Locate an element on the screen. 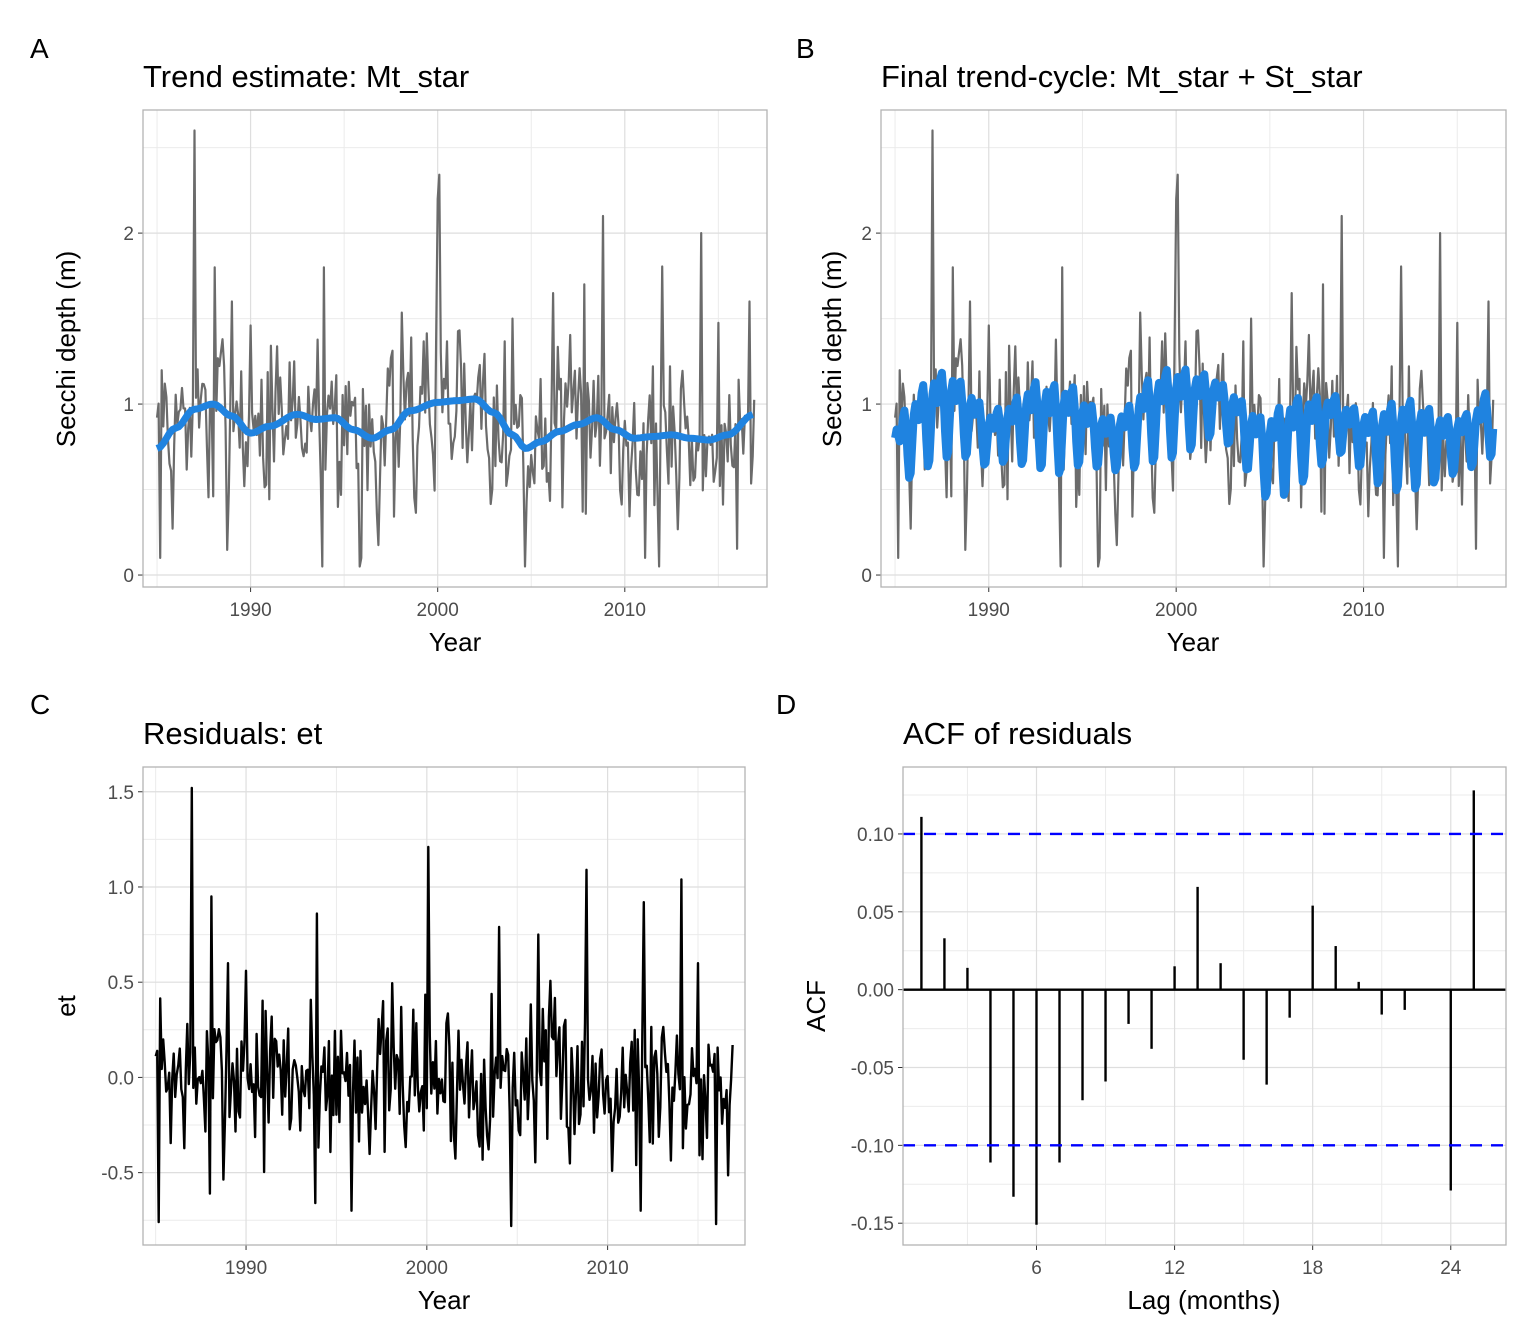 The width and height of the screenshot is (1536, 1344). y-tick-label: 1.5 is located at coordinates (121, 793).